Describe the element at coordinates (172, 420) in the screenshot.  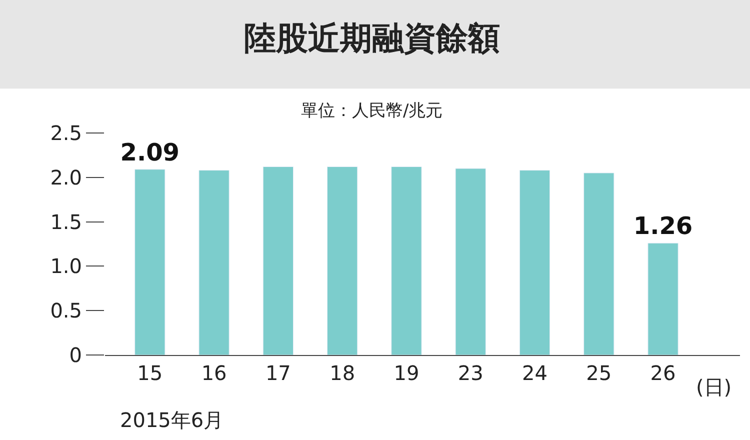
I see `text: 2015年6月` at that location.